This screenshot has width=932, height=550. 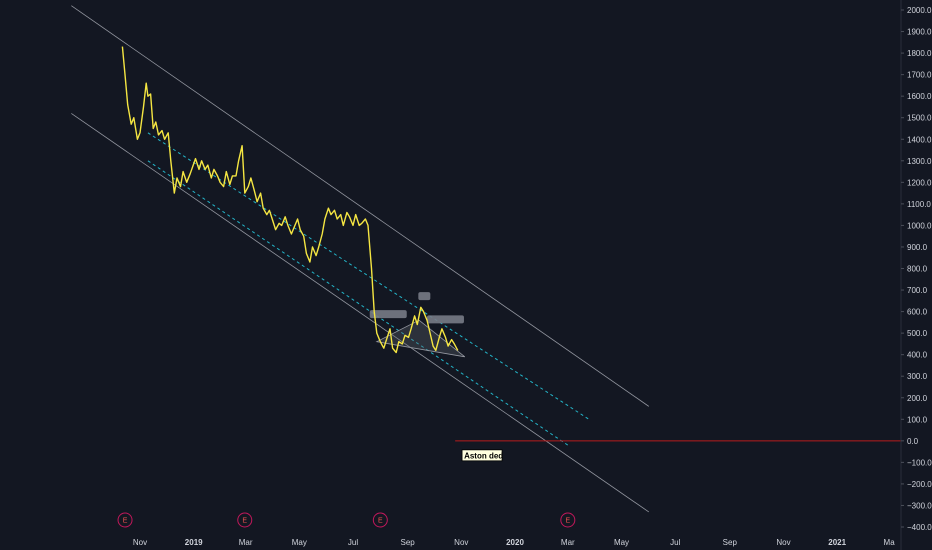 I want to click on annotation-text: Aston ded, so click(x=483, y=455).